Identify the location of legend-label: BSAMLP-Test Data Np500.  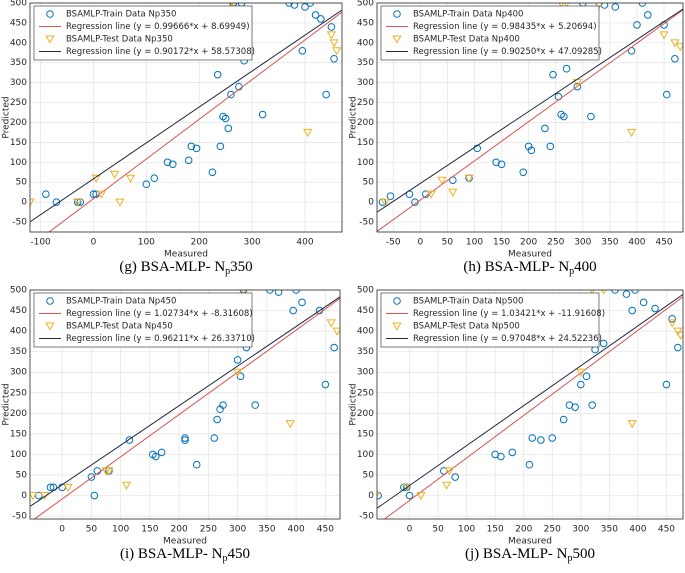
(466, 327).